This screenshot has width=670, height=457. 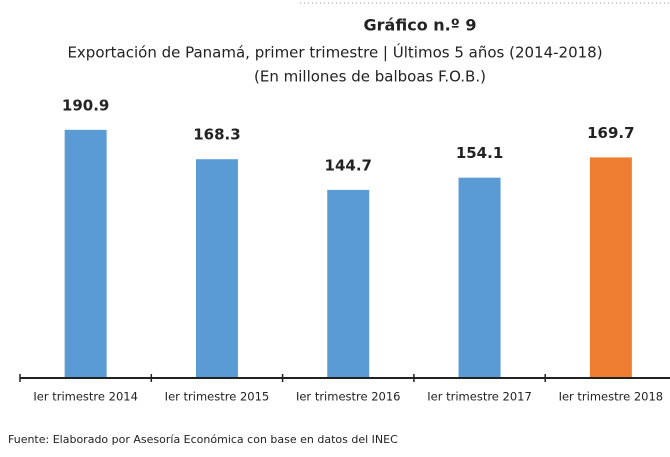 I want to click on x-tick-label: Ier trimestre 2017, so click(x=479, y=397).